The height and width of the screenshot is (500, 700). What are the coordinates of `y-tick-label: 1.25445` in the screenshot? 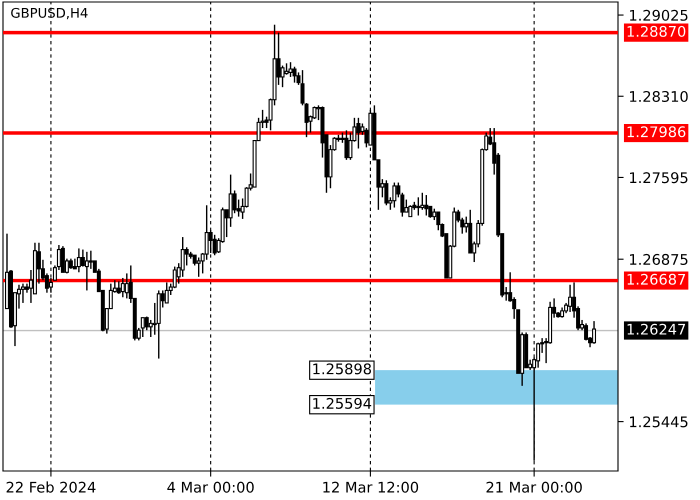 It's located at (659, 422).